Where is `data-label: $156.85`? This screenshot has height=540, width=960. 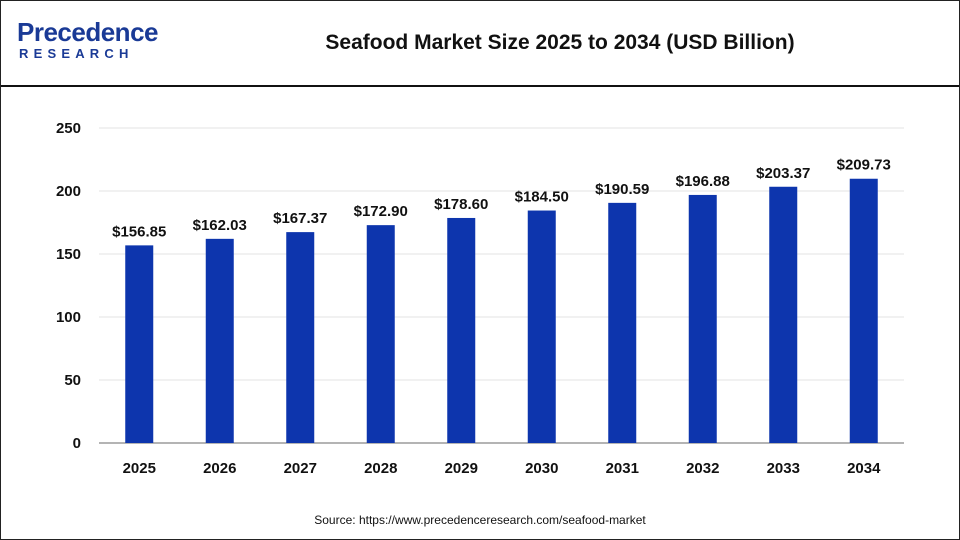 data-label: $156.85 is located at coordinates (139, 231).